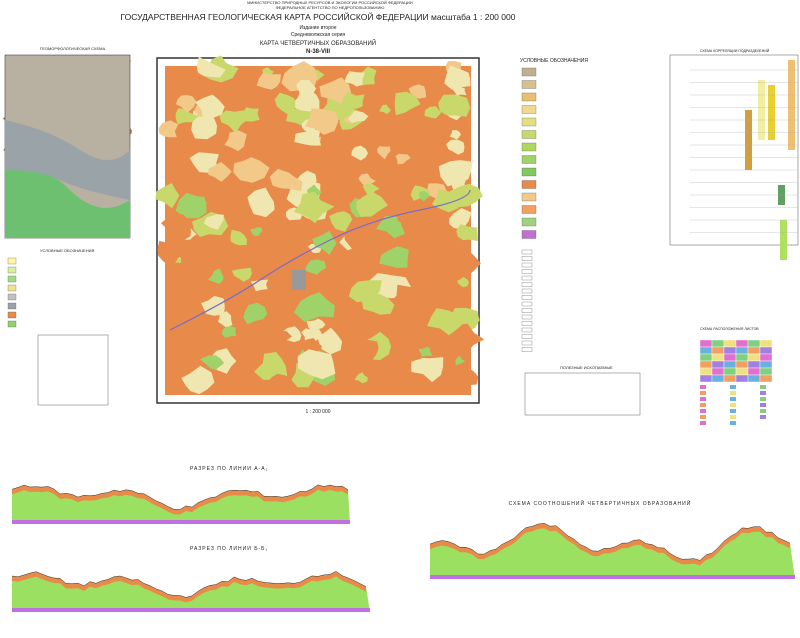 The image size is (800, 638). Describe the element at coordinates (761, 110) in the screenshot. I see `correlation-column` at that location.